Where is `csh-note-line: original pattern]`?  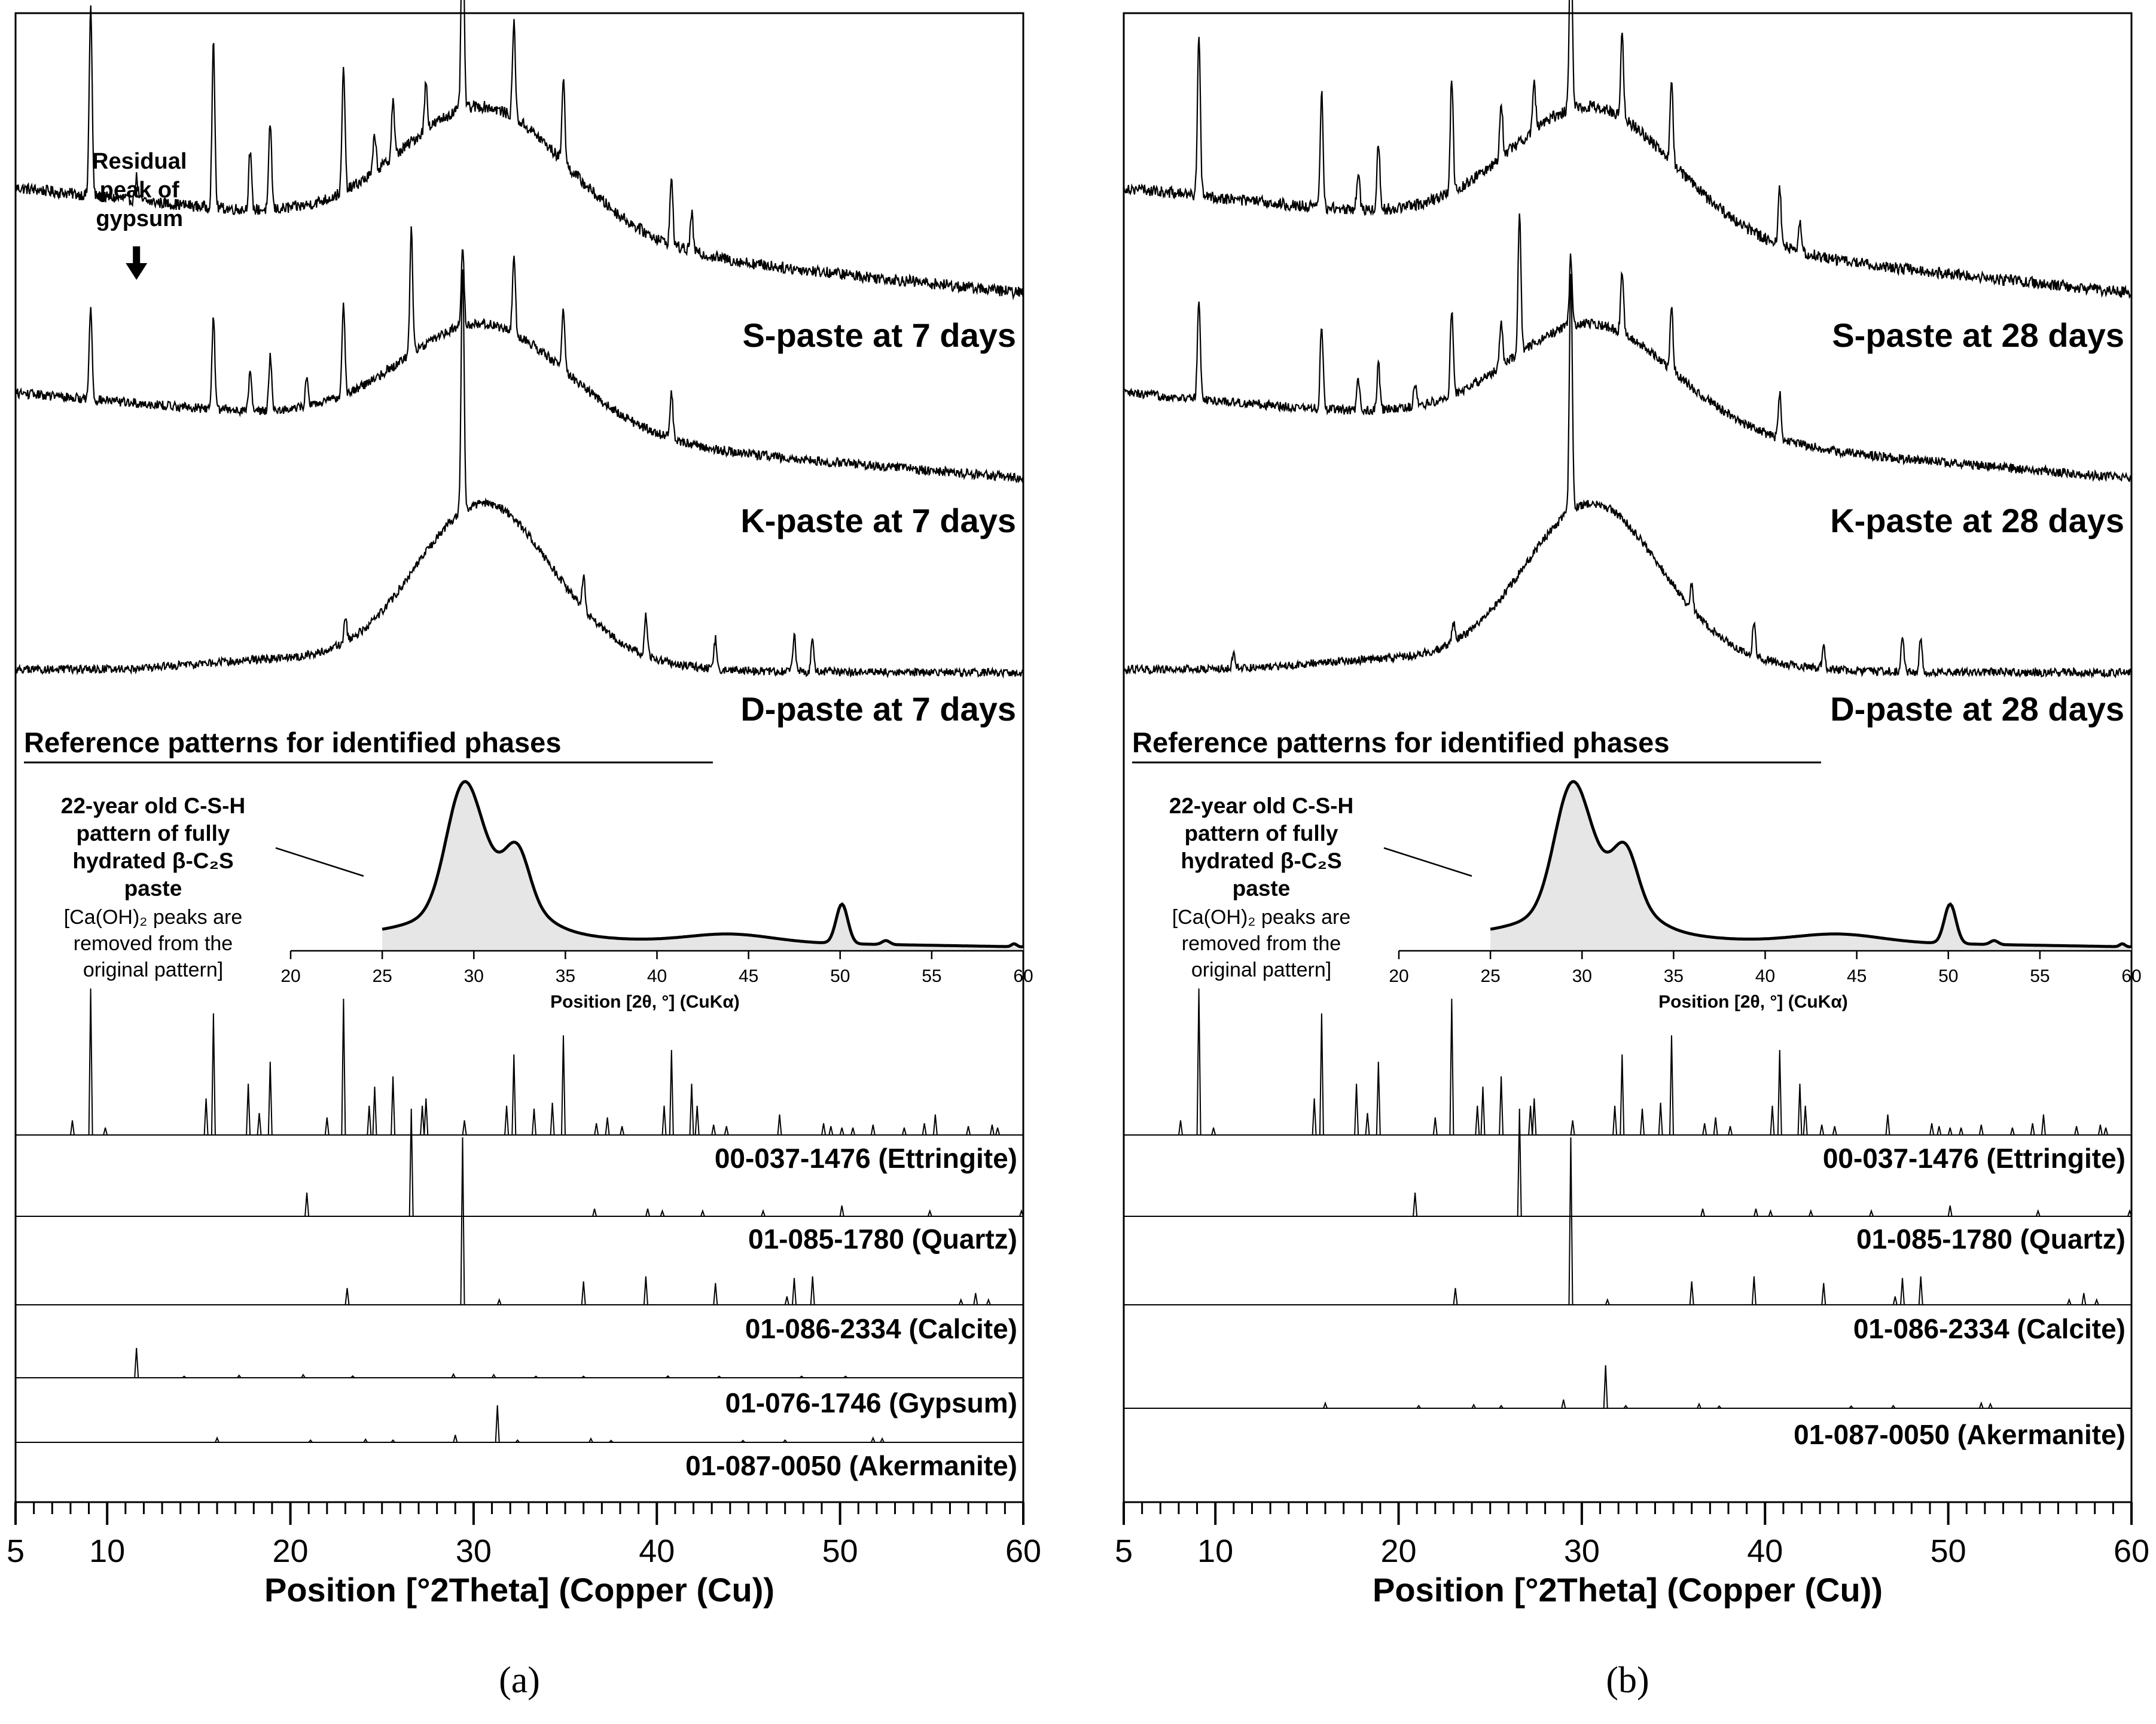
csh-note-line: original pattern] is located at coordinates (1261, 970).